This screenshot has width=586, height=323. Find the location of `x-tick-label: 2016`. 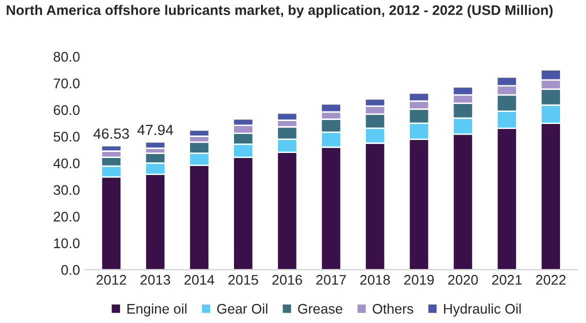

x-tick-label: 2016 is located at coordinates (287, 279).